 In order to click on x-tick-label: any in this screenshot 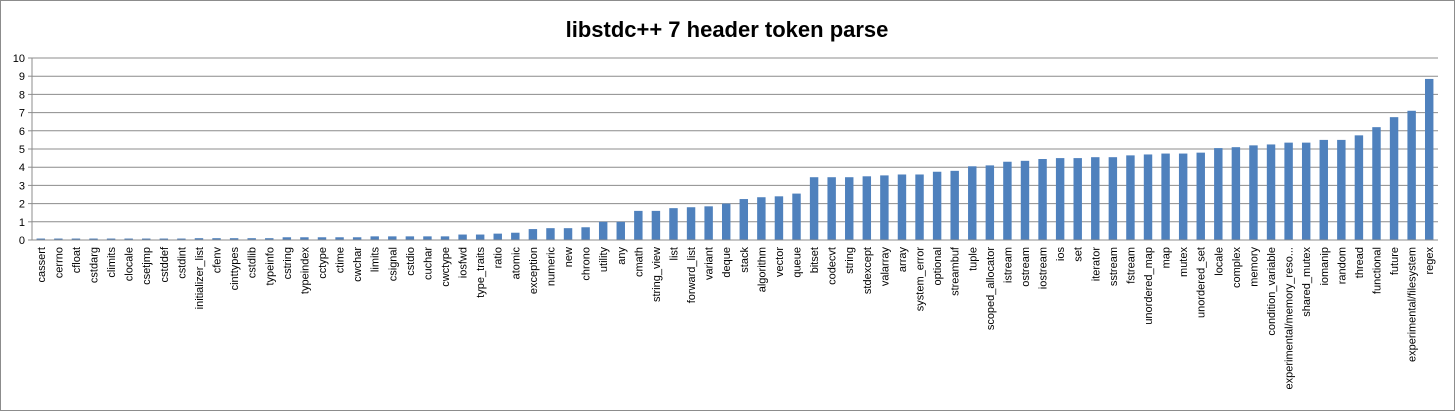, I will do `click(622, 256)`.